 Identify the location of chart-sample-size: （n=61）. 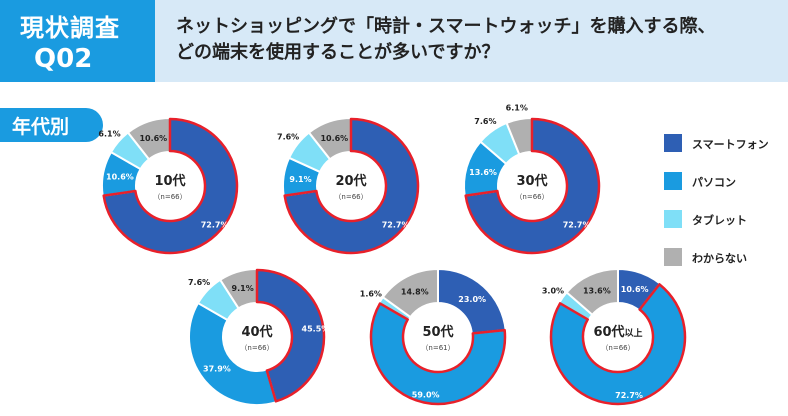
(437, 348).